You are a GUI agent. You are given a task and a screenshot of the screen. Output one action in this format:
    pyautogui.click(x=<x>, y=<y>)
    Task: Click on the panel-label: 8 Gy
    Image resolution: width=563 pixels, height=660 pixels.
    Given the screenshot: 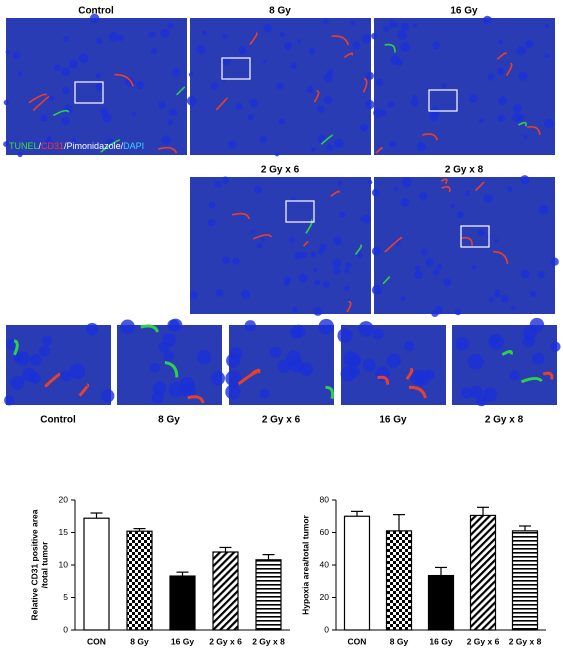 What is the action you would take?
    pyautogui.click(x=280, y=11)
    